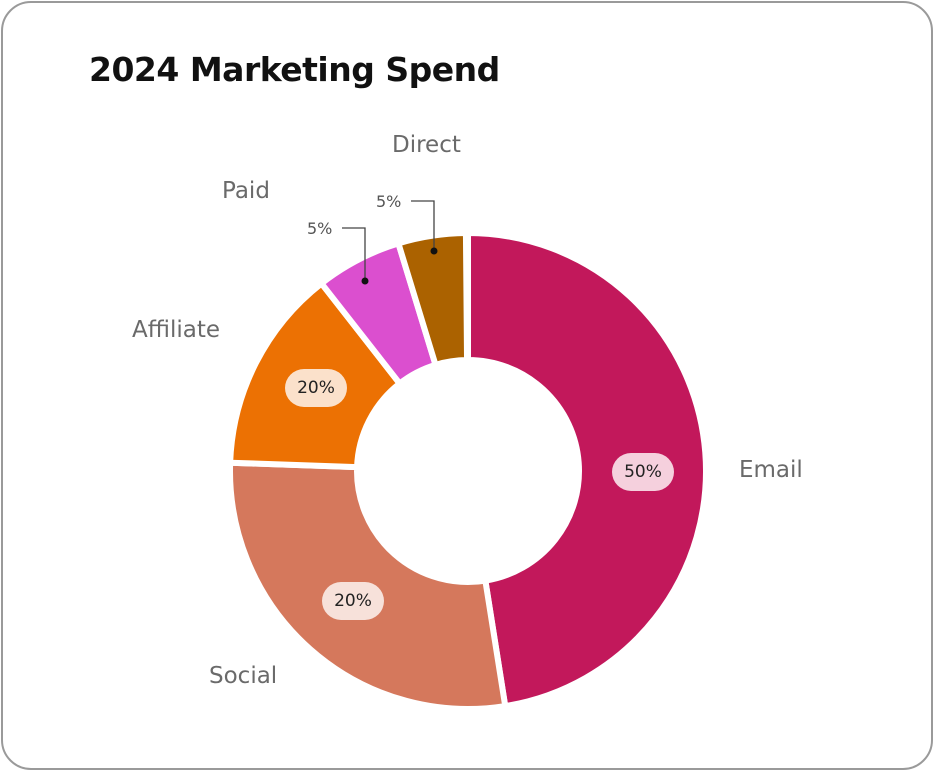 The height and width of the screenshot is (773, 936). Describe the element at coordinates (316, 388) in the screenshot. I see `affiliate-value-pill: 20%` at that location.